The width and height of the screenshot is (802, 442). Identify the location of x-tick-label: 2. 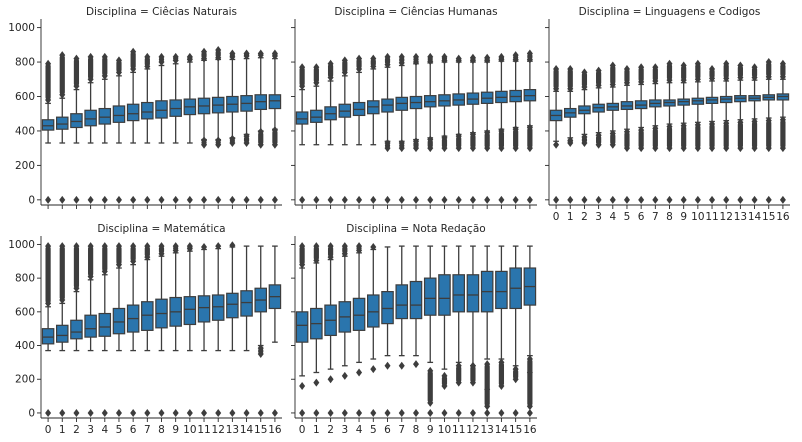
(330, 430).